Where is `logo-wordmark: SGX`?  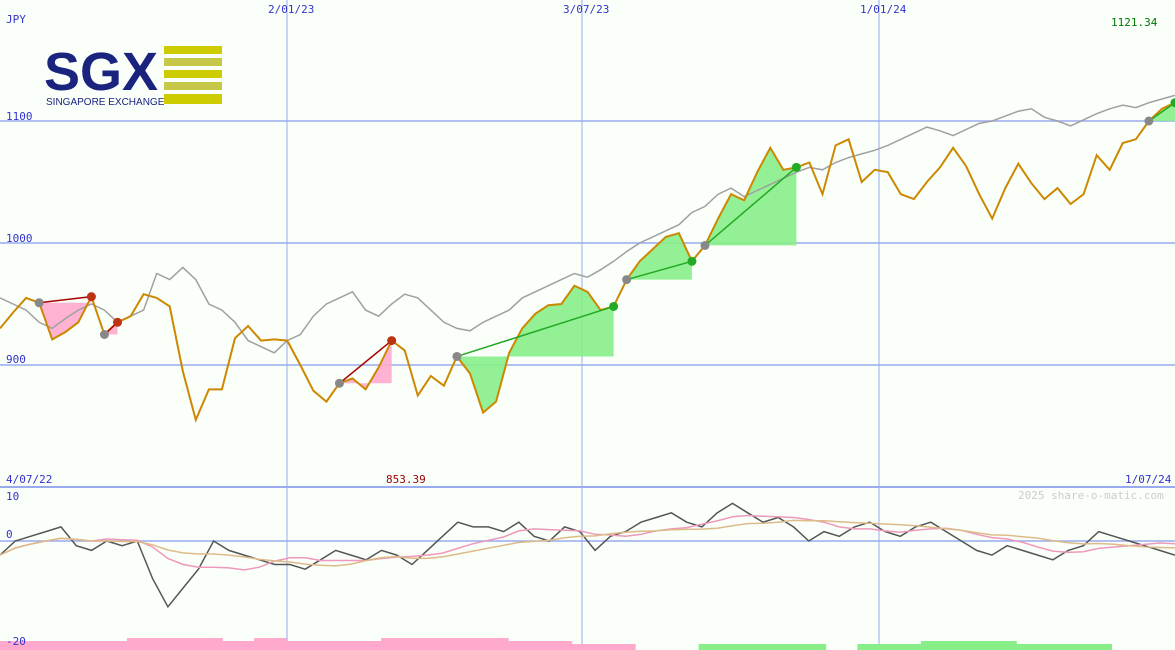 logo-wordmark: SGX is located at coordinates (101, 72).